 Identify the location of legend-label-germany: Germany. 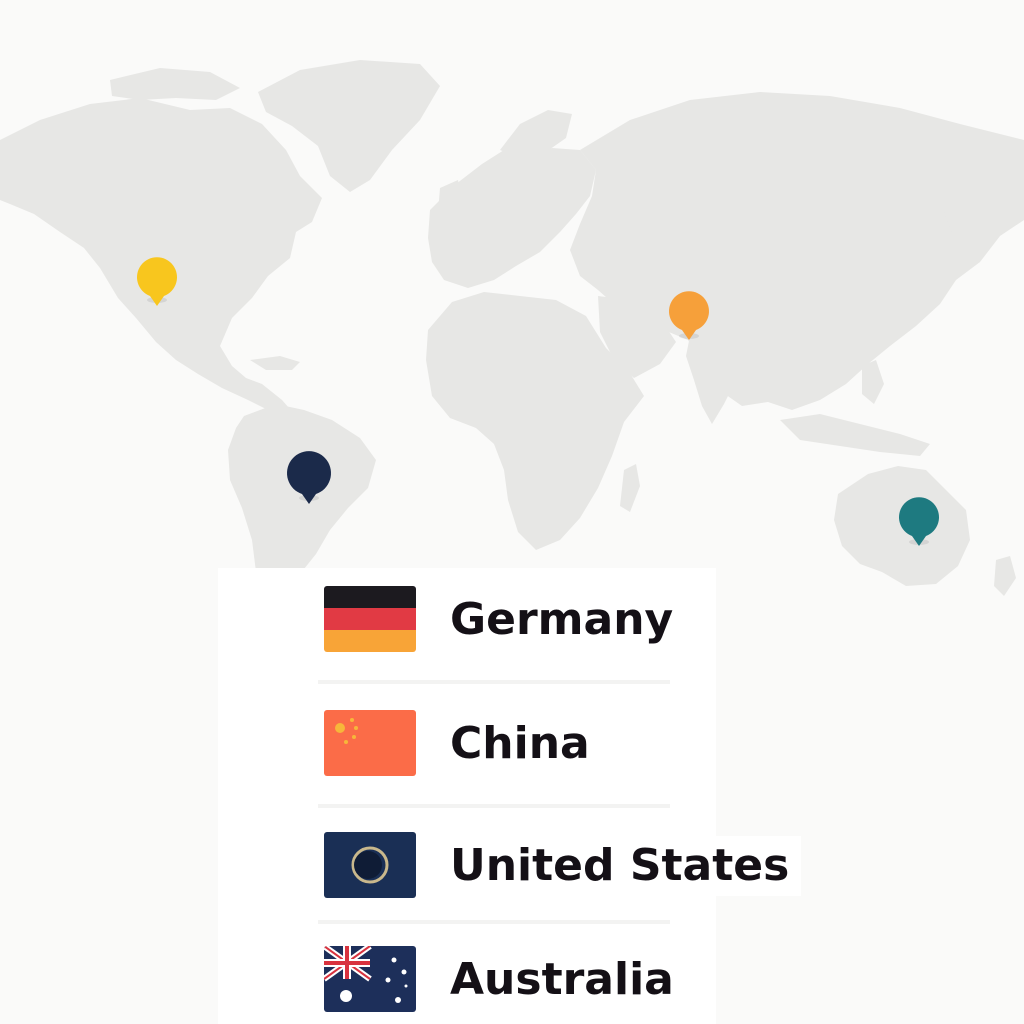
(568, 620).